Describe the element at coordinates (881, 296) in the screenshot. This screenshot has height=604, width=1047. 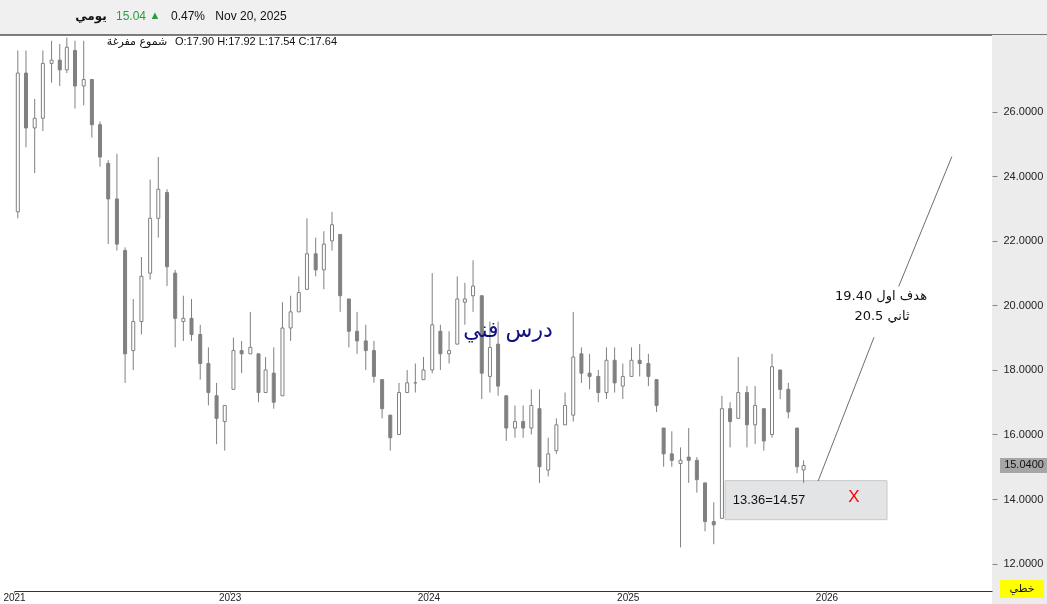
I see `annotation: هدف اول 19.40` at that location.